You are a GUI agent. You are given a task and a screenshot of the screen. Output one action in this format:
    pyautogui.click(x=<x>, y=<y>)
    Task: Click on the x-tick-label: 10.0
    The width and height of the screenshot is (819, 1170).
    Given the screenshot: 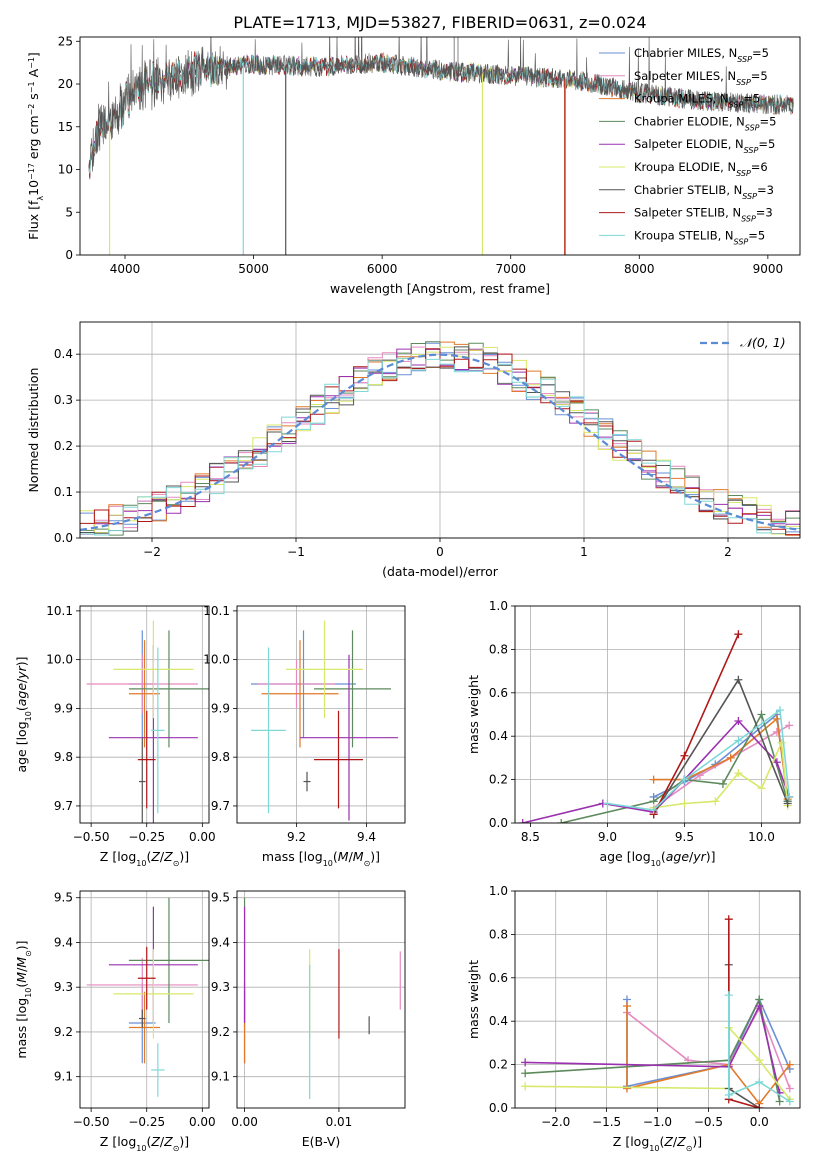 What is the action you would take?
    pyautogui.click(x=761, y=837)
    